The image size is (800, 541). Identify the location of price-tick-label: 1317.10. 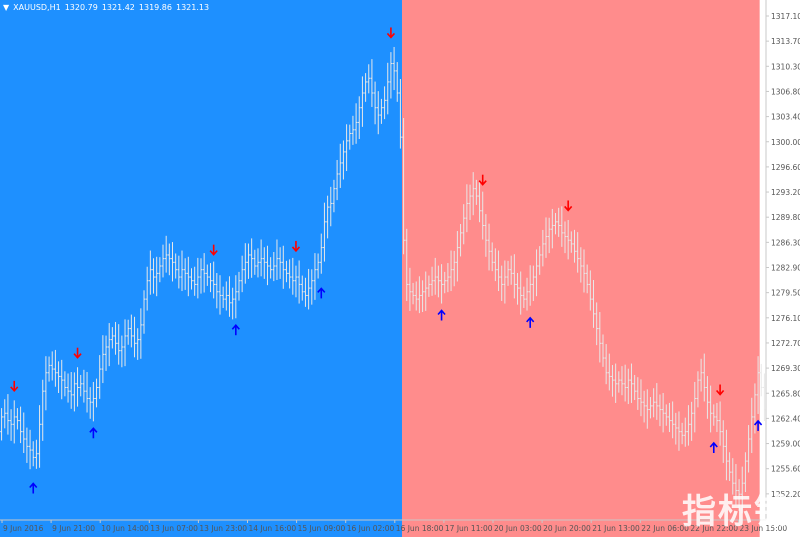
(785, 16).